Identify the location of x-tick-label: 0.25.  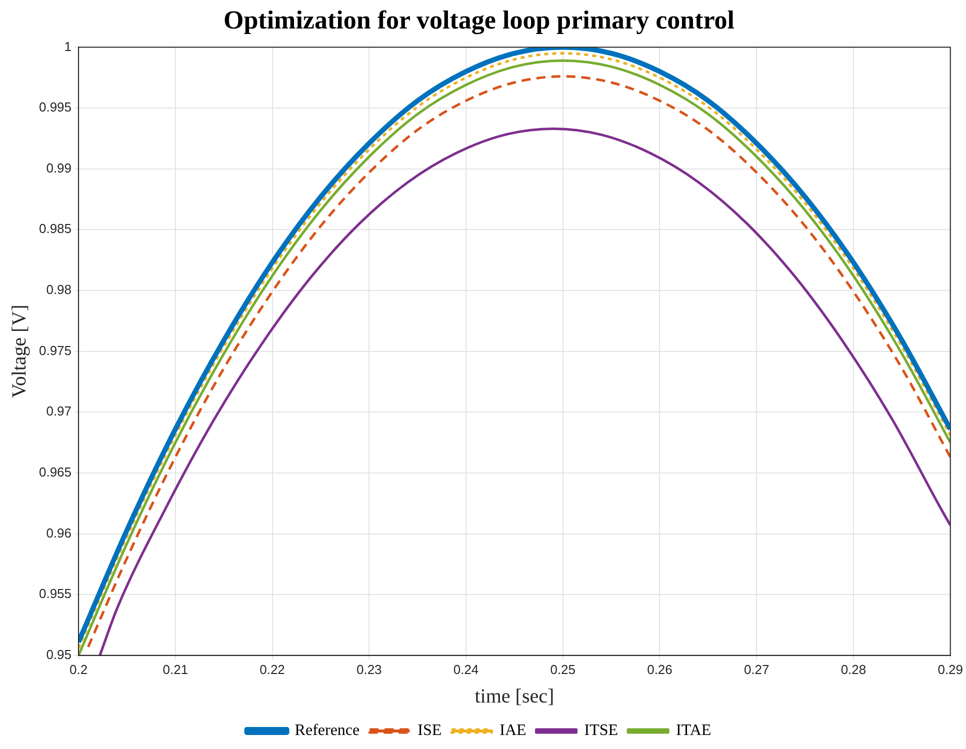
(563, 669).